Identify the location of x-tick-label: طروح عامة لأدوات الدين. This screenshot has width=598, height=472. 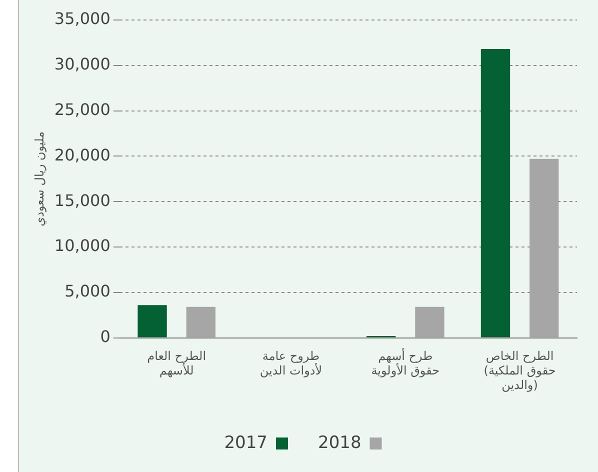
(291, 363).